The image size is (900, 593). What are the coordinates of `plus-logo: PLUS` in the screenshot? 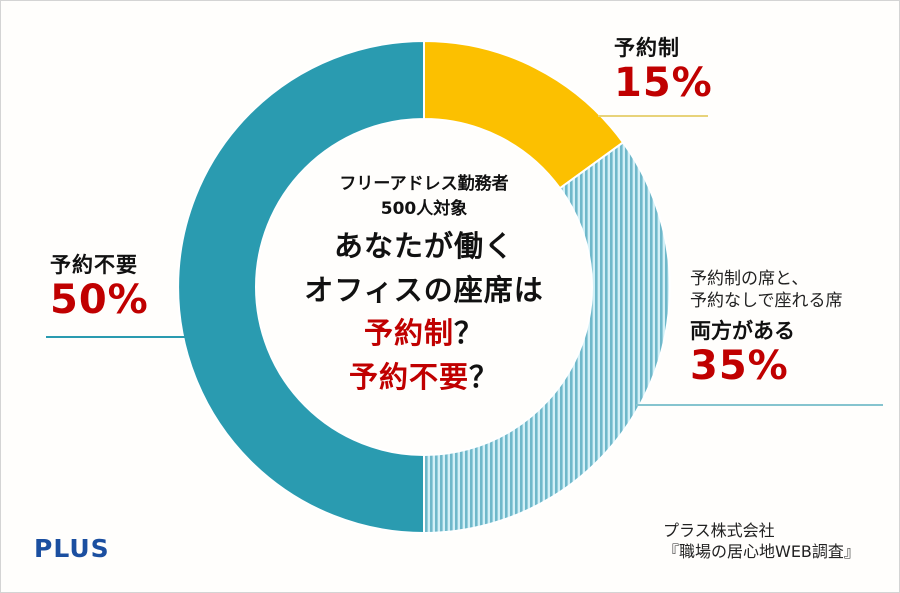 It's located at (72, 548).